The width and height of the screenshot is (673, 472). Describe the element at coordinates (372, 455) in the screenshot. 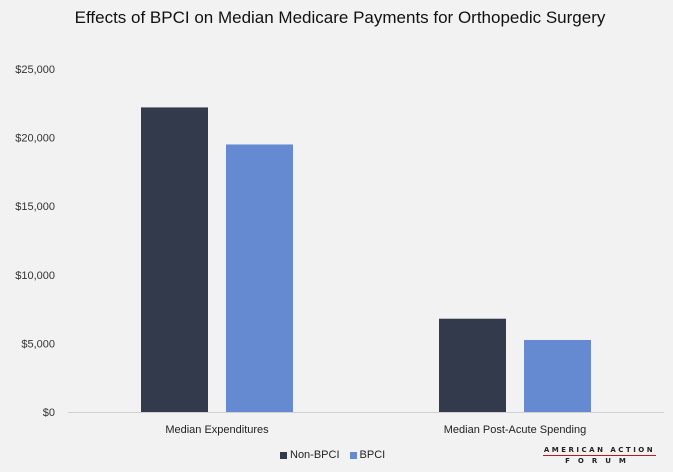

I see `legend-label: BPCI` at that location.